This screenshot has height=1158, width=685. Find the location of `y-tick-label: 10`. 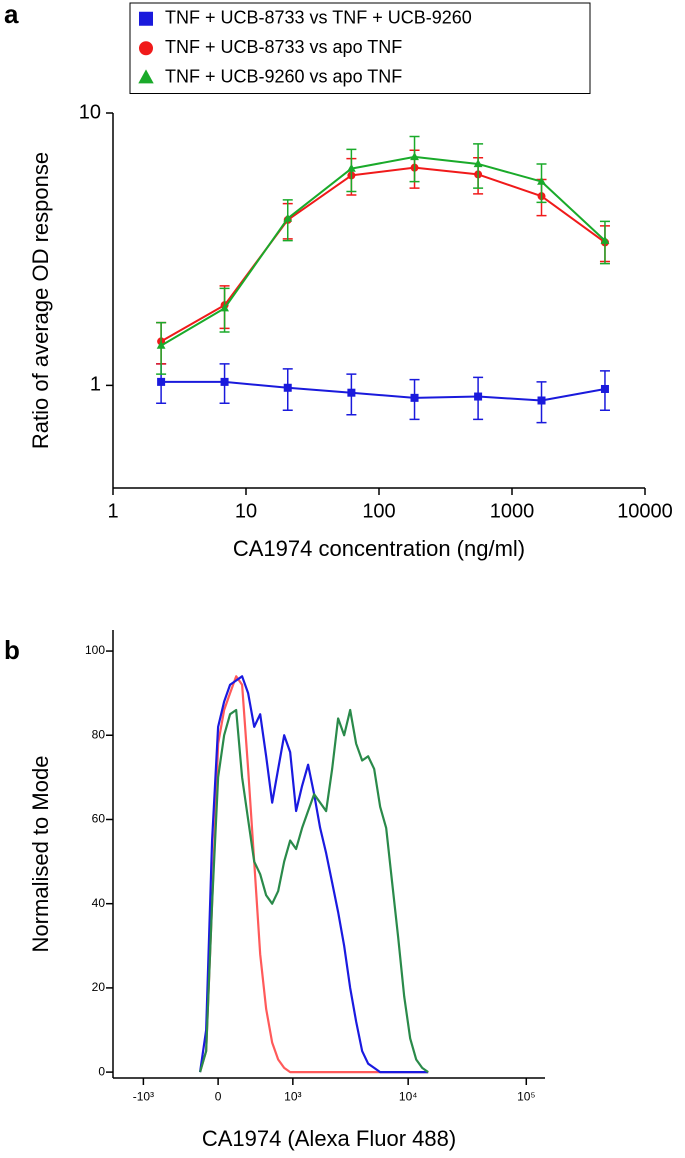

y-tick-label: 10 is located at coordinates (90, 112).